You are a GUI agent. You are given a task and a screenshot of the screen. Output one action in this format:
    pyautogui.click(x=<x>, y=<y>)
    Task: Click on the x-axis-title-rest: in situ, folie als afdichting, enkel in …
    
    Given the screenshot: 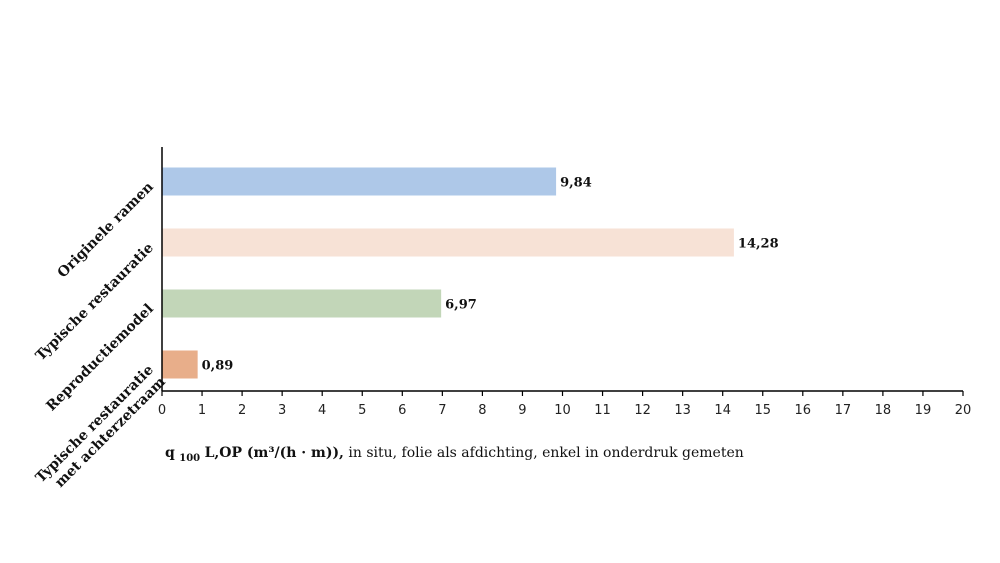 What is the action you would take?
    pyautogui.click(x=545, y=453)
    